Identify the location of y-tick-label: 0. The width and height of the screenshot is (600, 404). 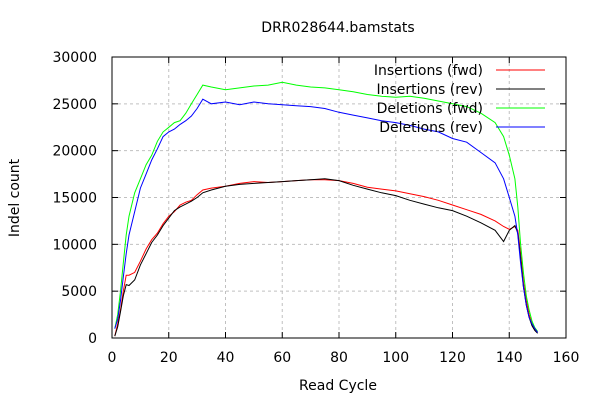
(92, 339).